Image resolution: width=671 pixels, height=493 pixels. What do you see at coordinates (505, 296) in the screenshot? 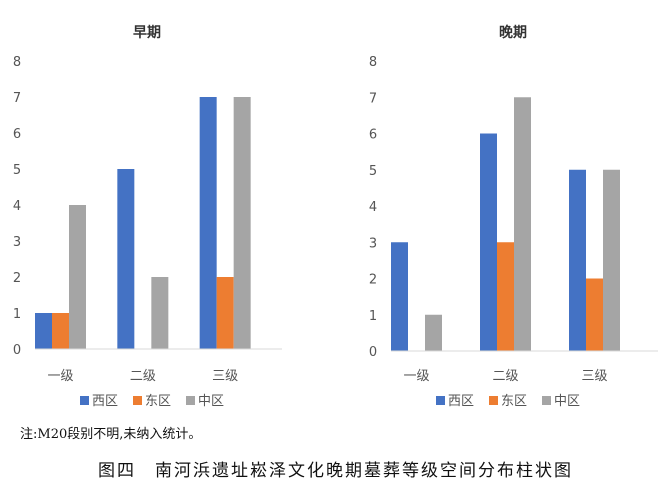
I see `bar-东区-二级` at bounding box center [505, 296].